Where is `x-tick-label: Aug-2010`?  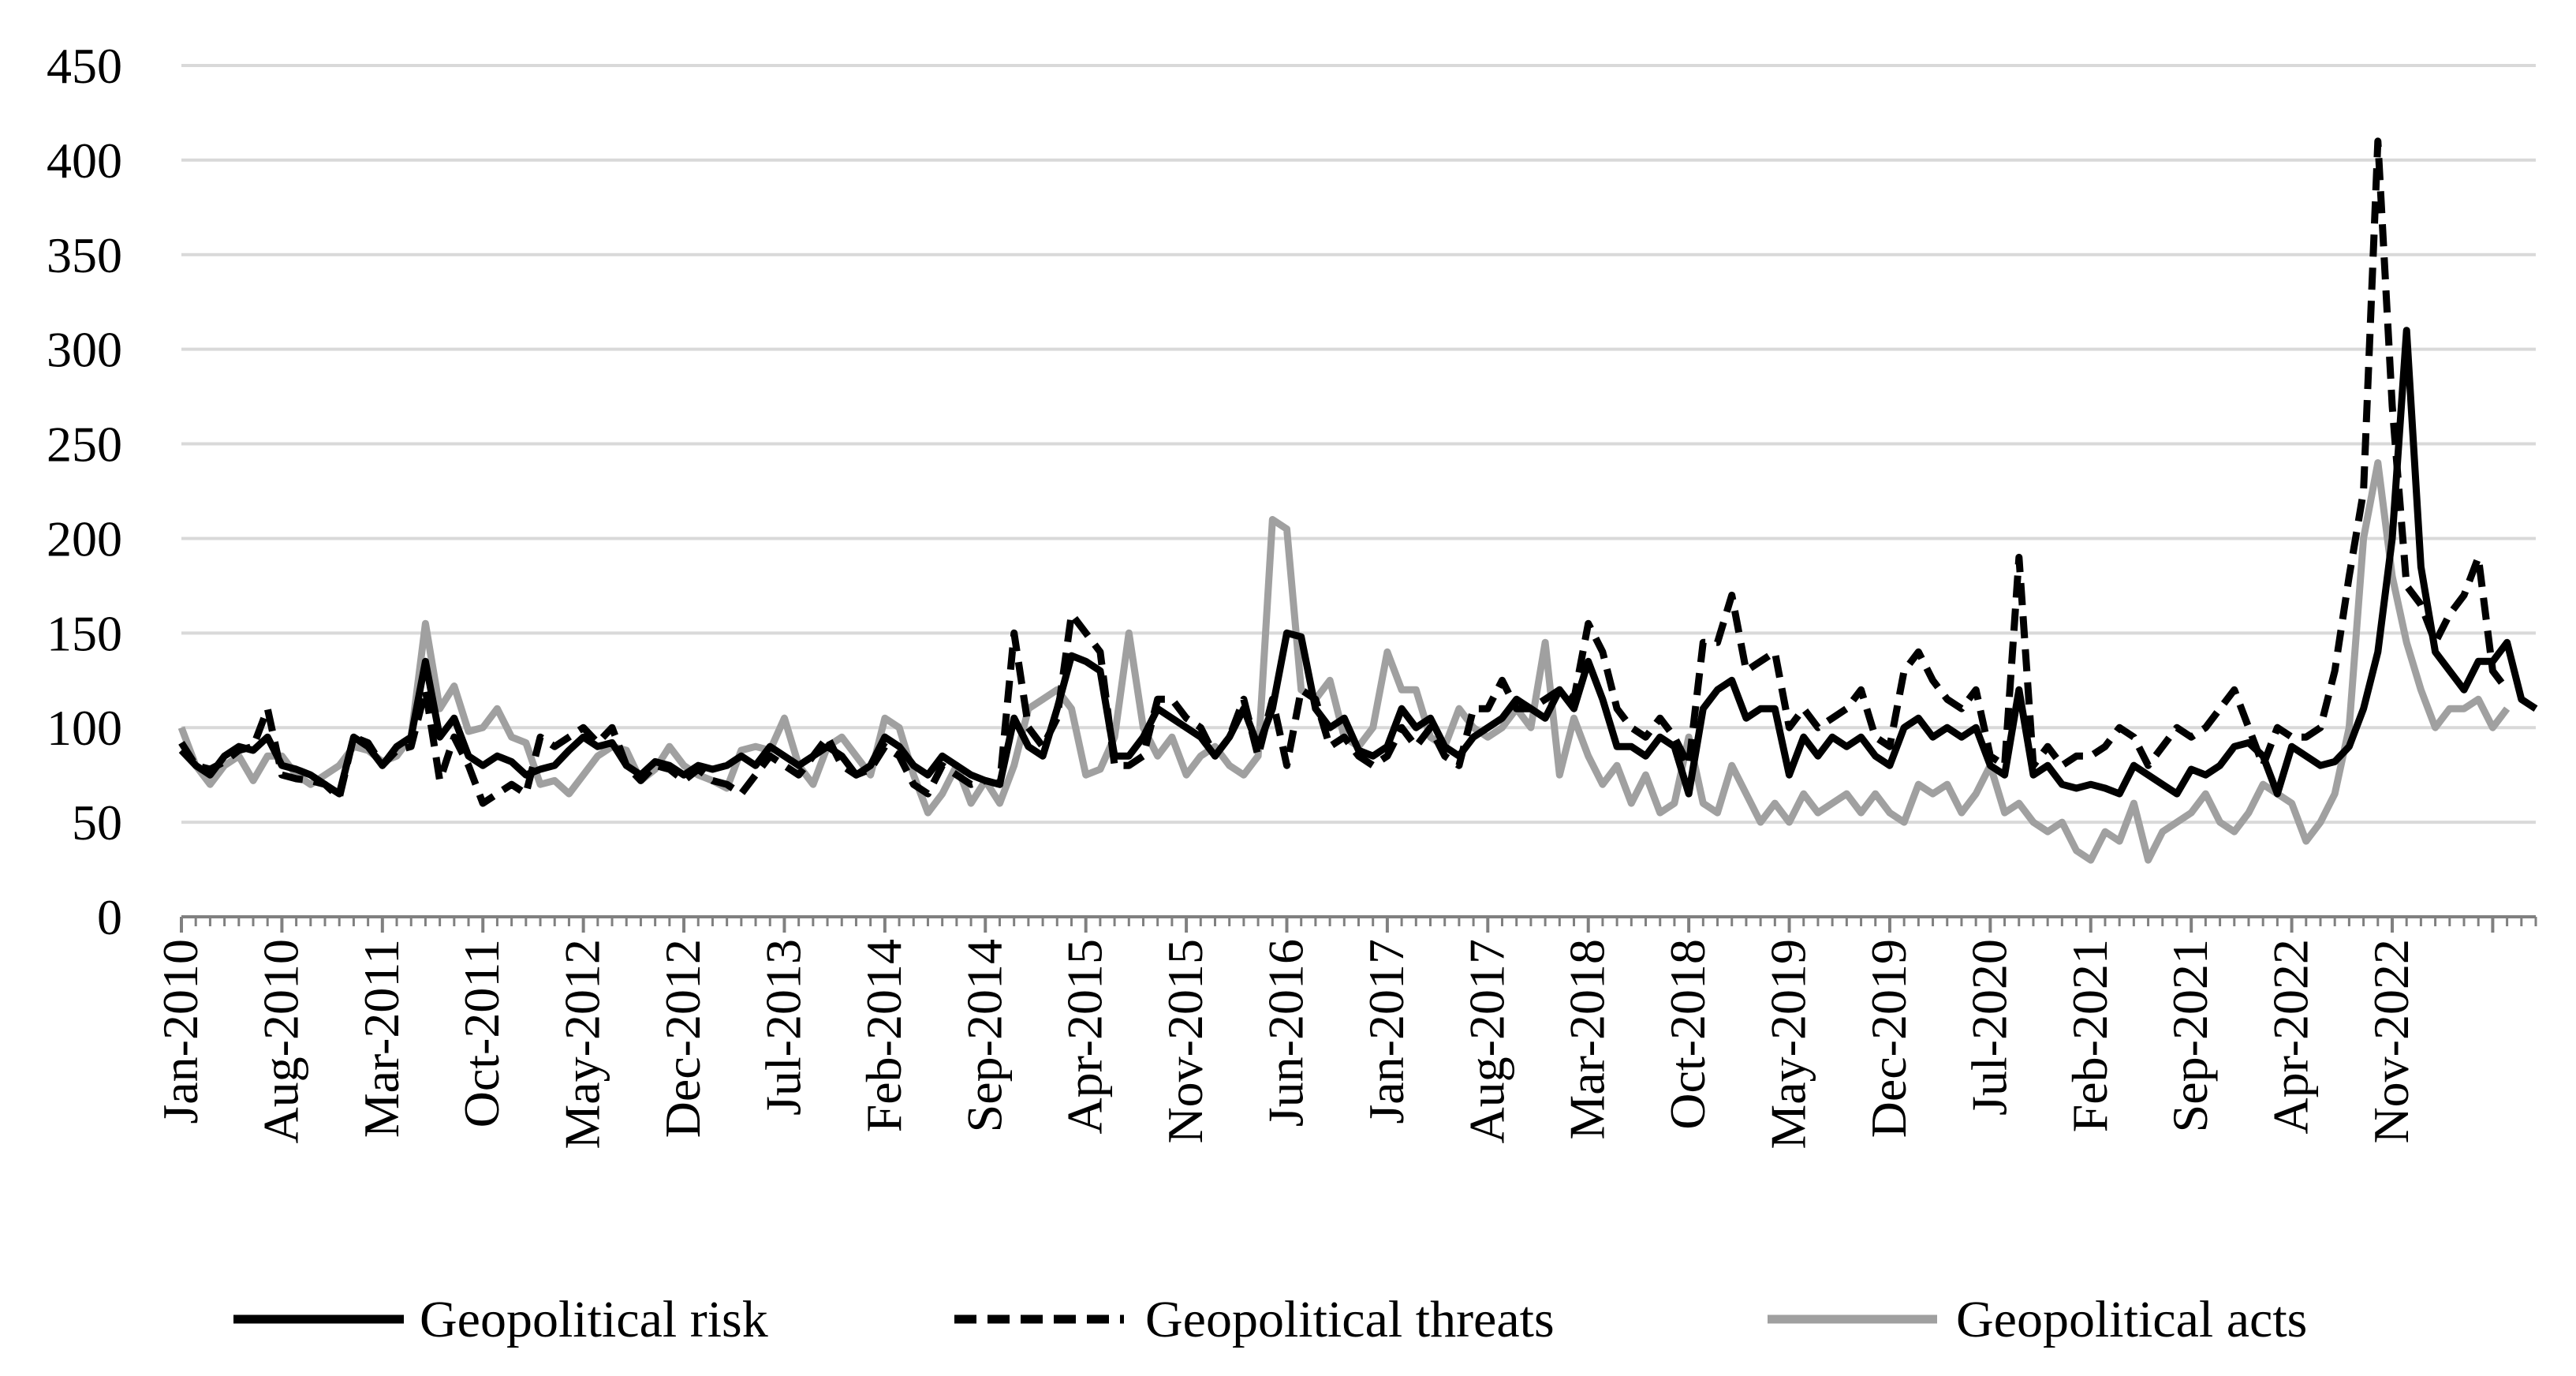
x-tick-label: Aug-2010 is located at coordinates (280, 1041).